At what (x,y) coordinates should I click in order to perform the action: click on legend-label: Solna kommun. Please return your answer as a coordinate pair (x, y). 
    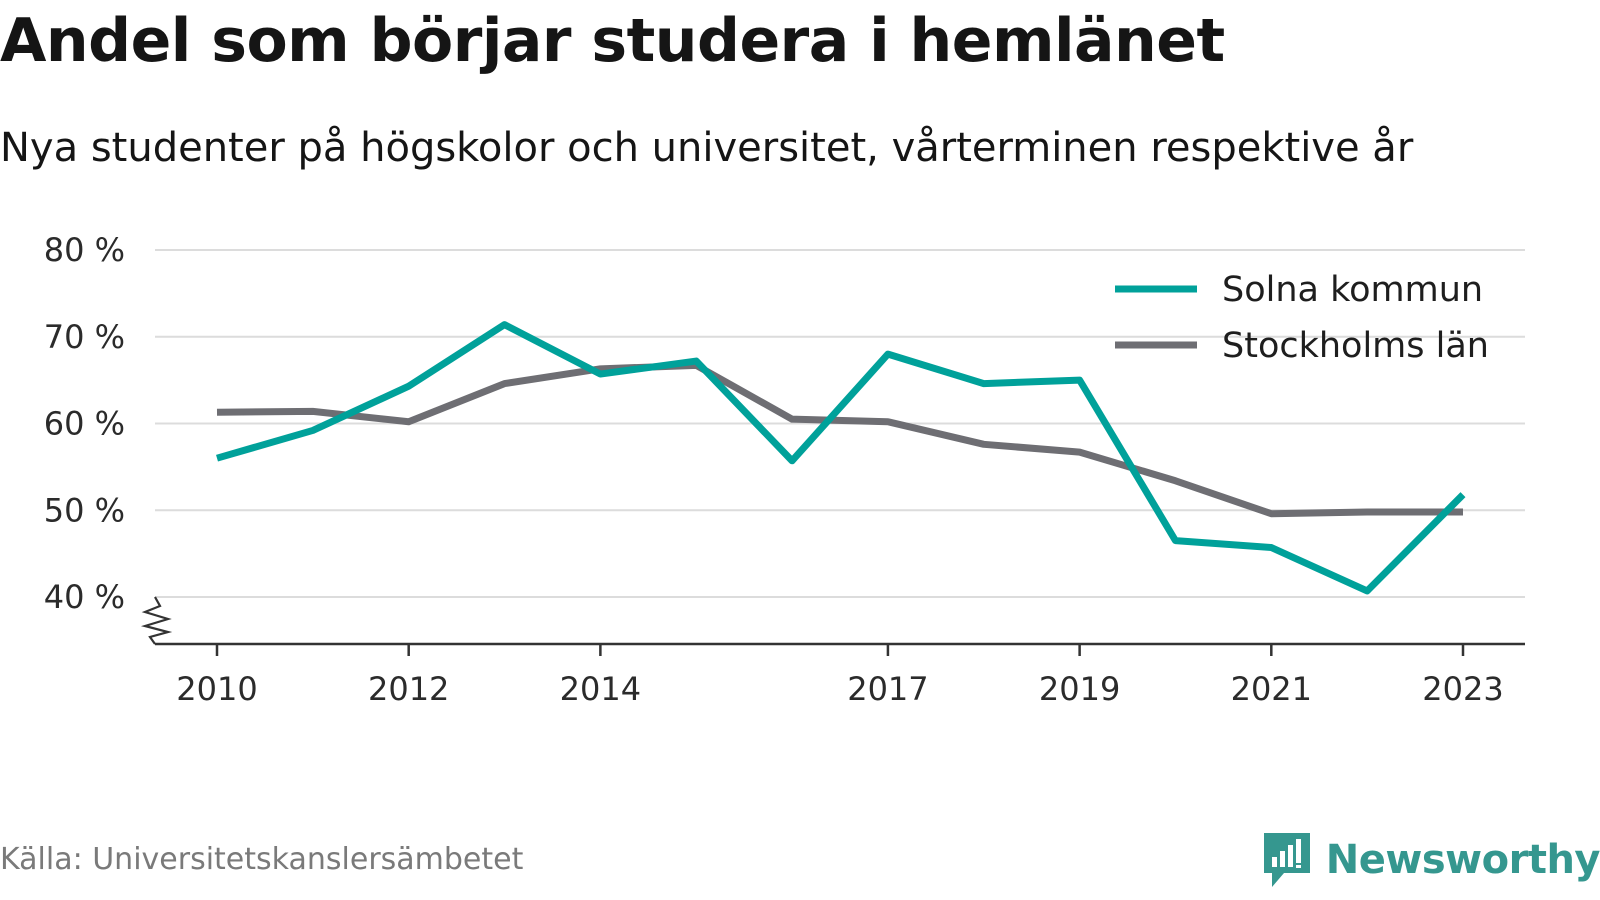
    Looking at the image, I should click on (1352, 290).